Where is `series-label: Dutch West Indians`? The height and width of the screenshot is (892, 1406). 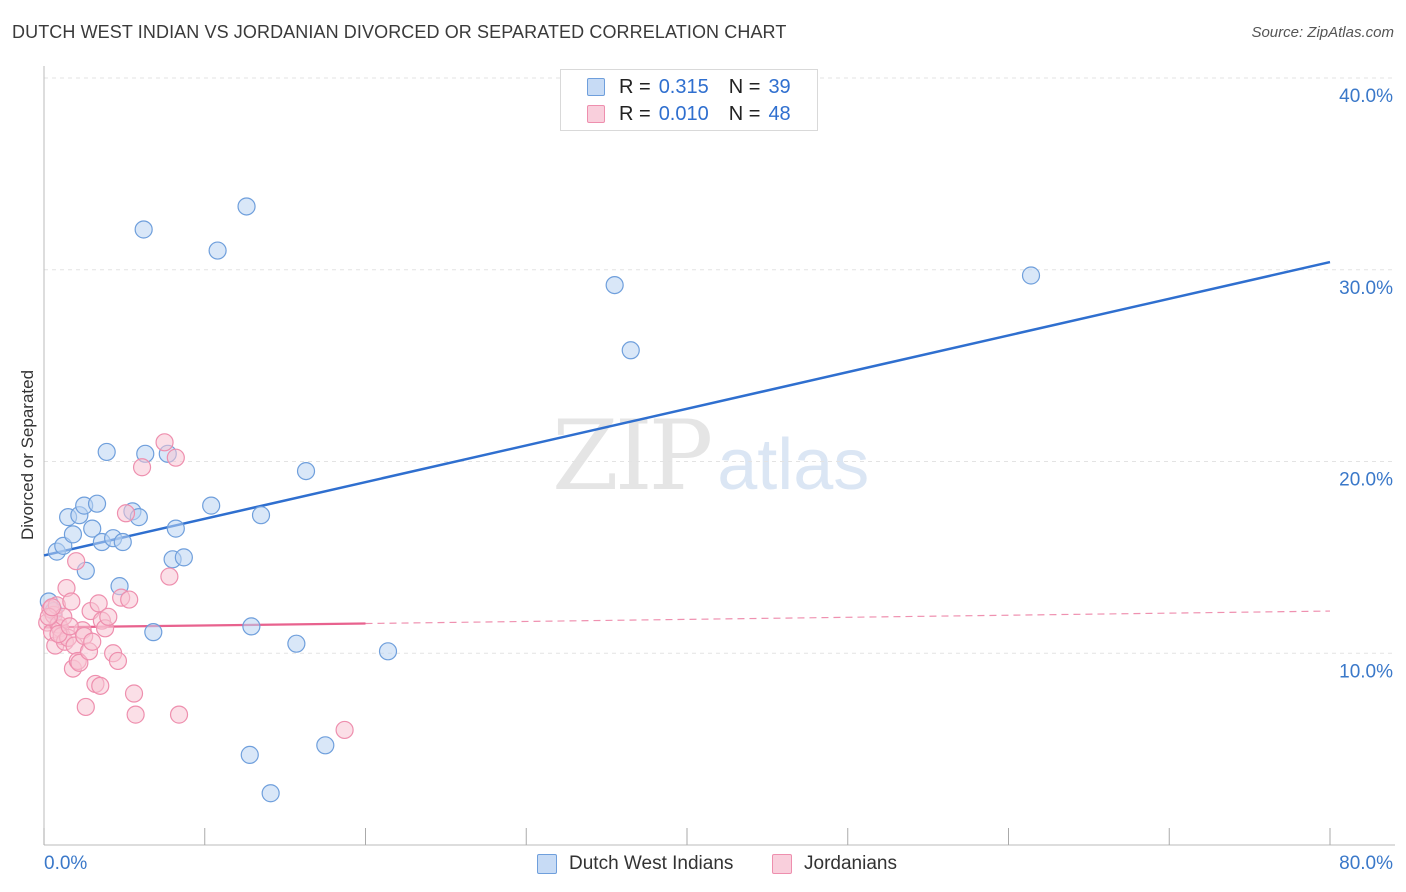 series-label: Dutch West Indians is located at coordinates (651, 863).